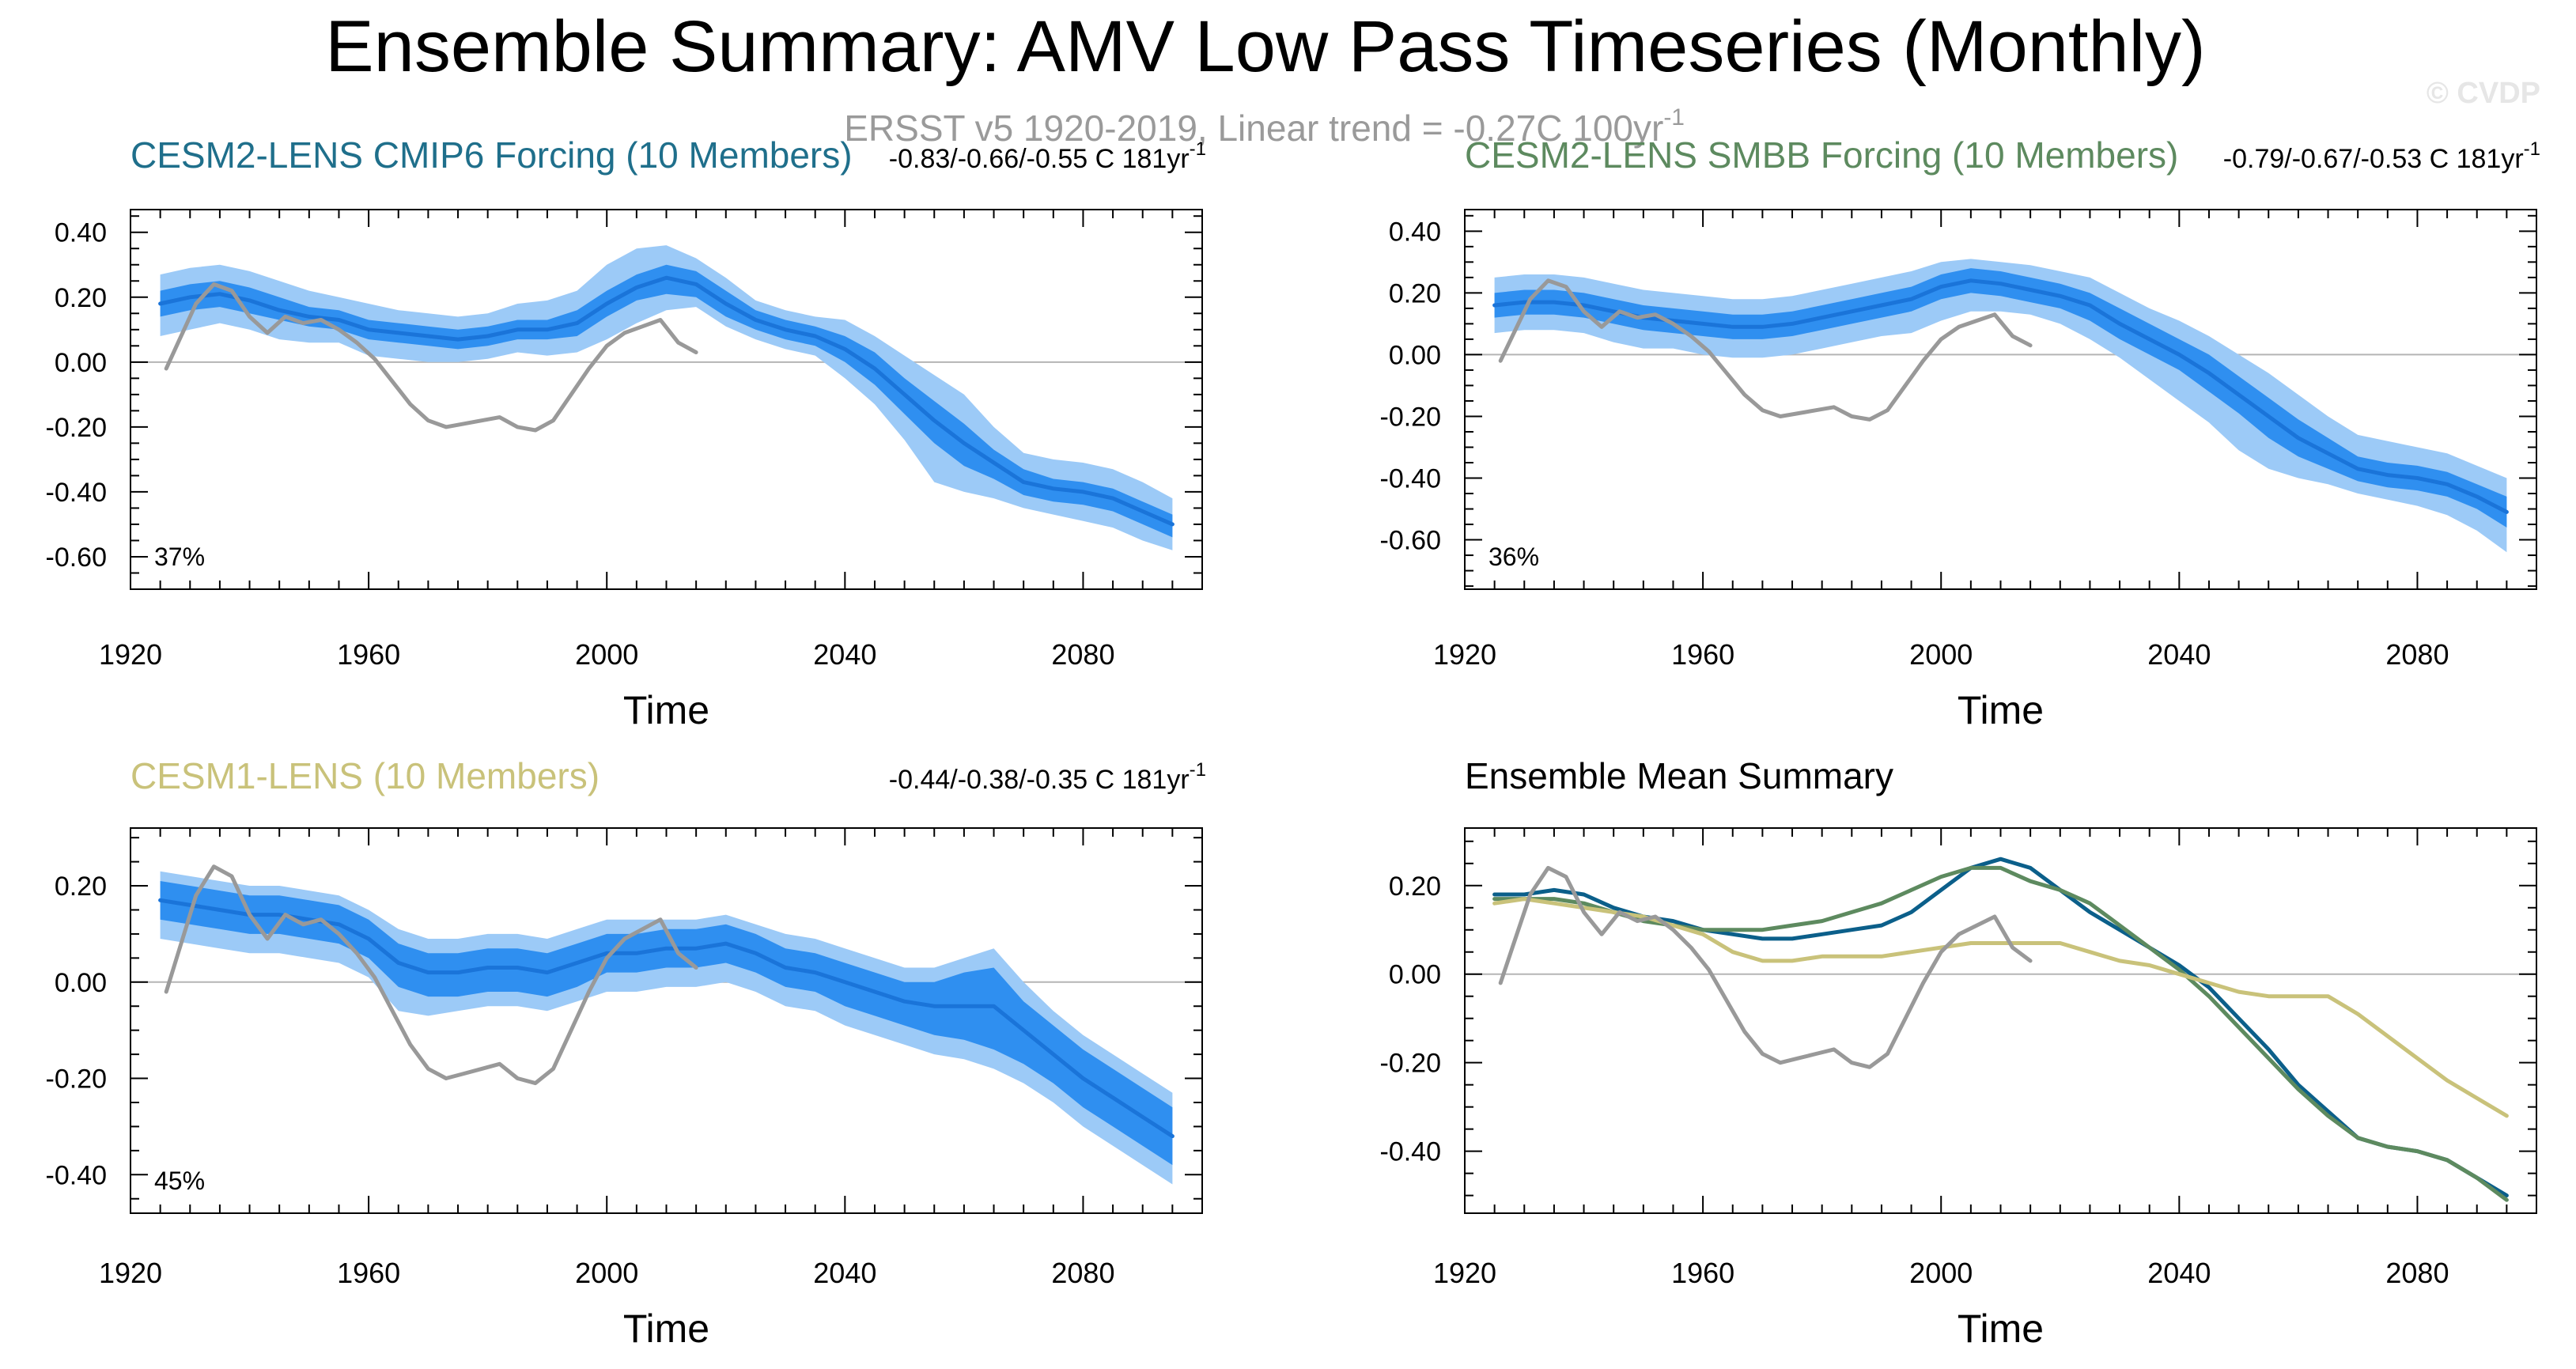 The width and height of the screenshot is (2576, 1369). I want to click on trend-text: -0.79/-0.67/-0.53 C 181yr, so click(2373, 159).